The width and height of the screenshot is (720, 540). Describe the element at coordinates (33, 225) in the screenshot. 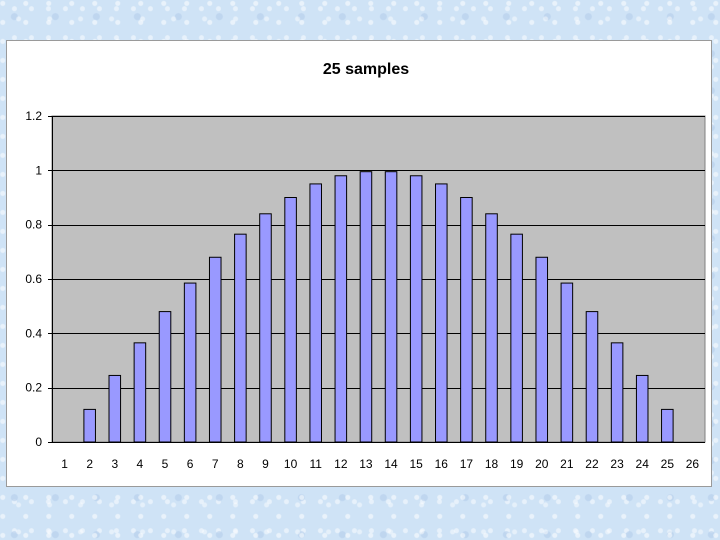

I see `y-tick-label: 0.8` at that location.